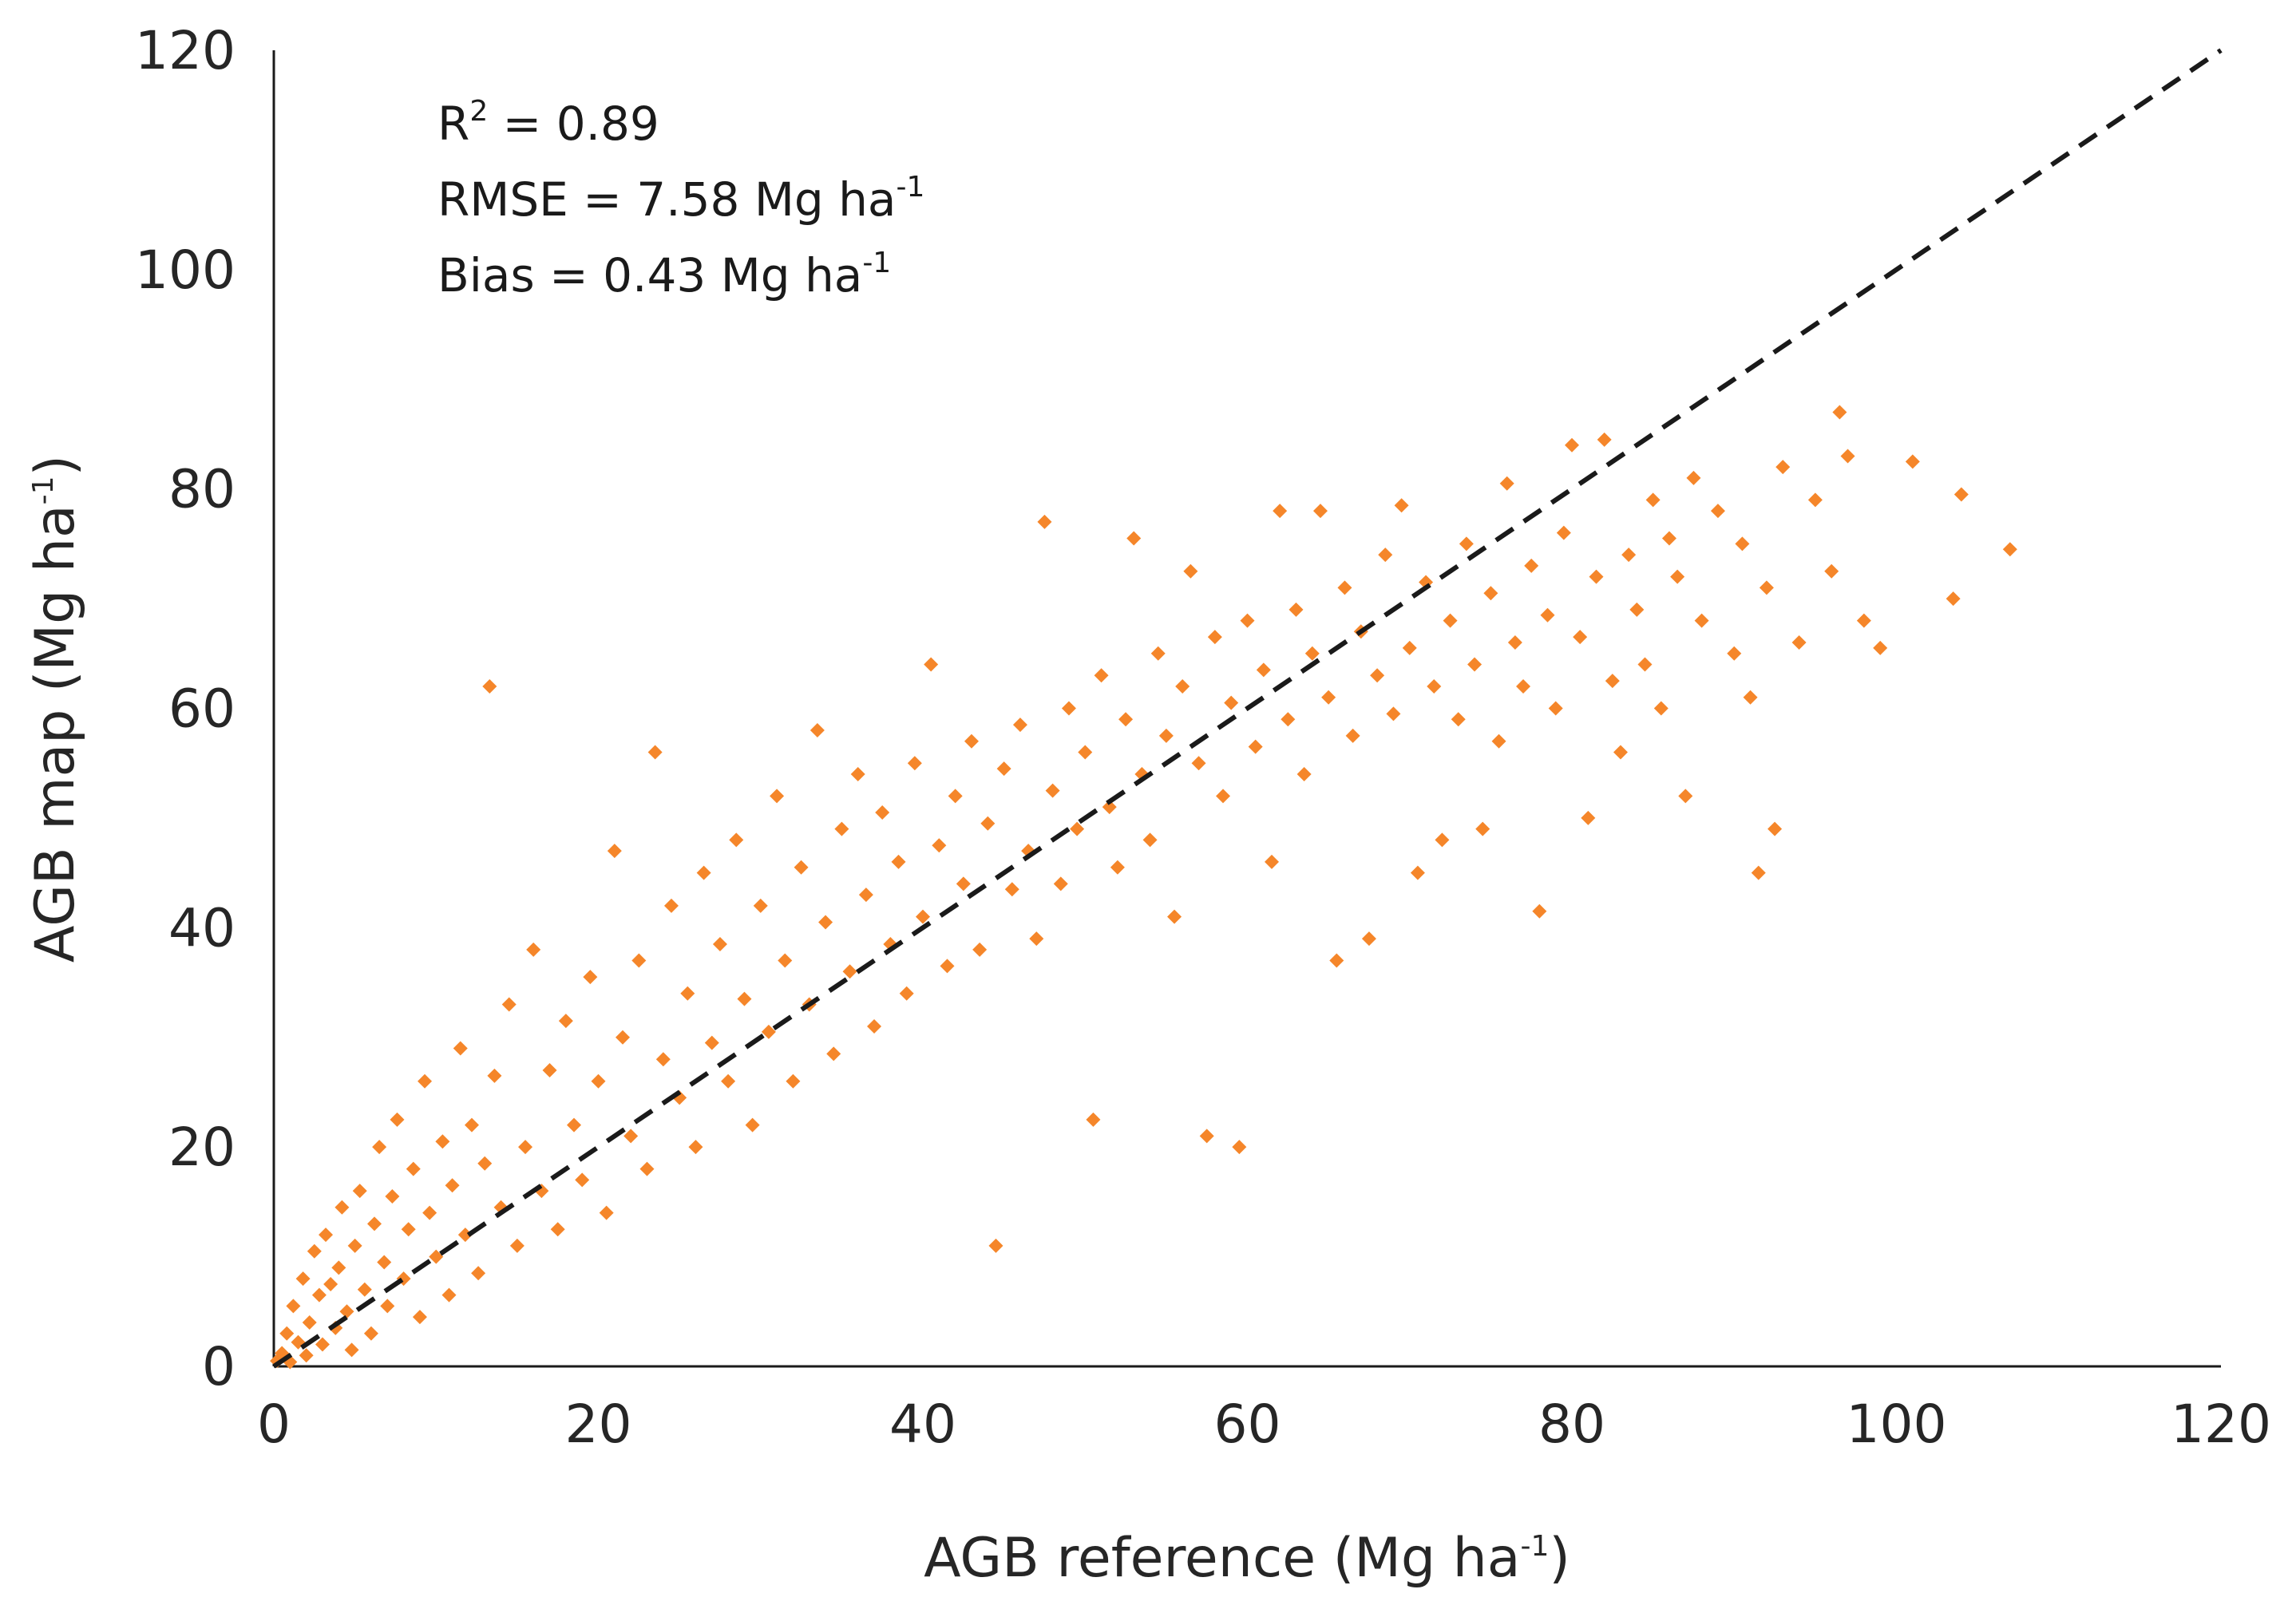  What do you see at coordinates (922, 1425) in the screenshot?
I see `x-tick-label: 40` at bounding box center [922, 1425].